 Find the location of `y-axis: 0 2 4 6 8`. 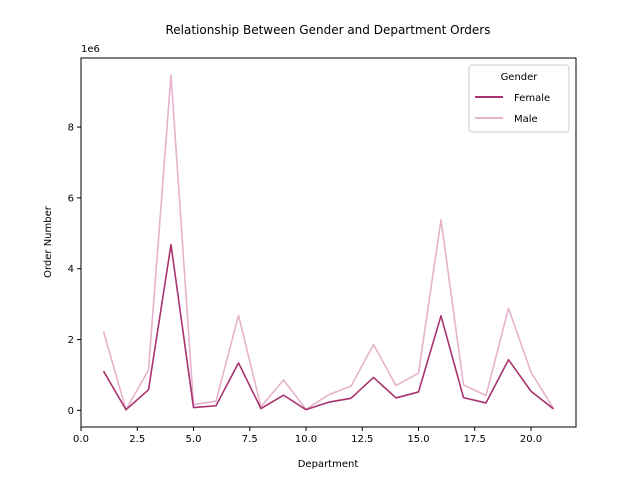

y-axis: 0 2 4 6 8 is located at coordinates (74, 270).